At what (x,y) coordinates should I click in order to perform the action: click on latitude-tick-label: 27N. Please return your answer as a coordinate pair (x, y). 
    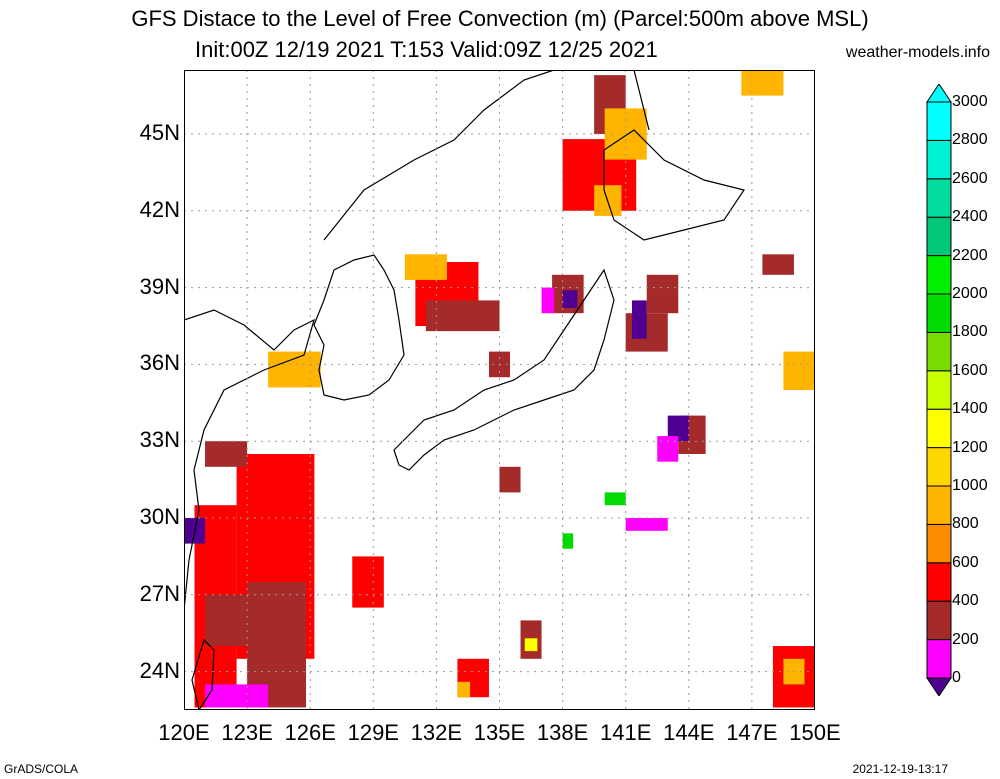
    Looking at the image, I should click on (159, 593).